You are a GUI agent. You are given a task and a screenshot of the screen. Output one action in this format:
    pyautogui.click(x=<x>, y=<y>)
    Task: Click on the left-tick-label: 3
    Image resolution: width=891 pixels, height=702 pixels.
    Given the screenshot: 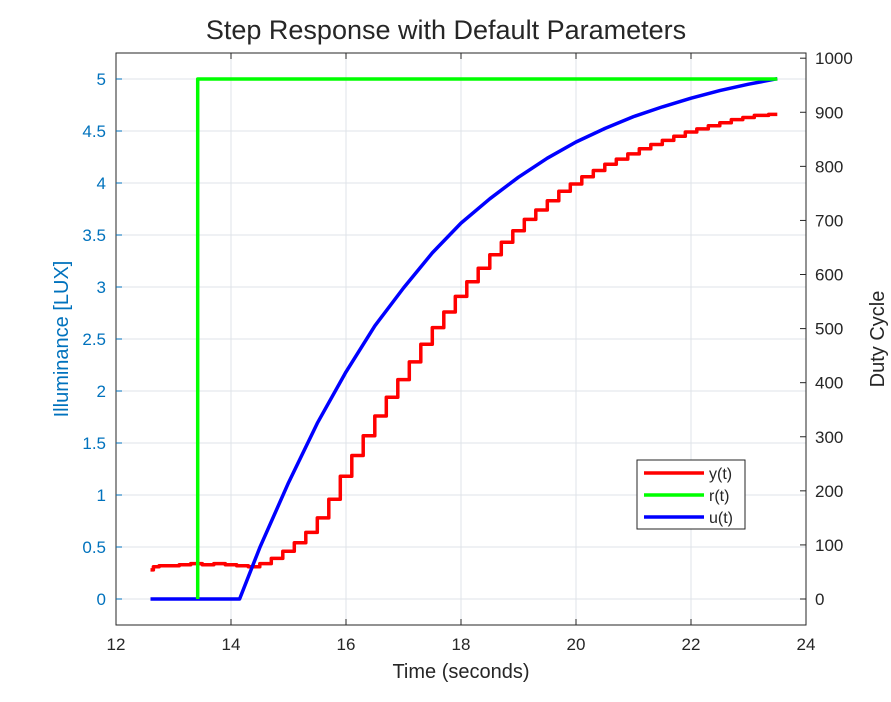 What is the action you would take?
    pyautogui.click(x=101, y=287)
    